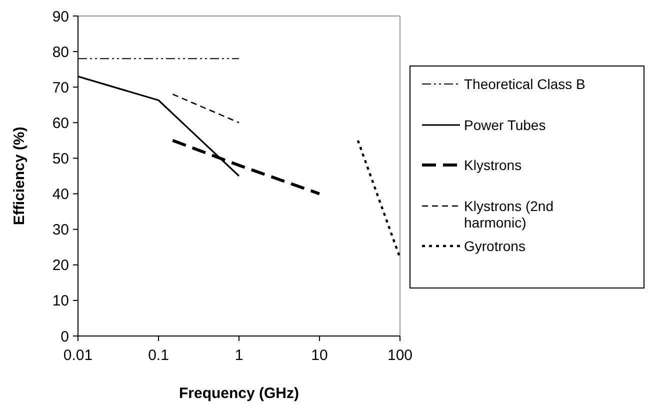 The height and width of the screenshot is (417, 649). I want to click on y-tick-label: 40, so click(60, 195).